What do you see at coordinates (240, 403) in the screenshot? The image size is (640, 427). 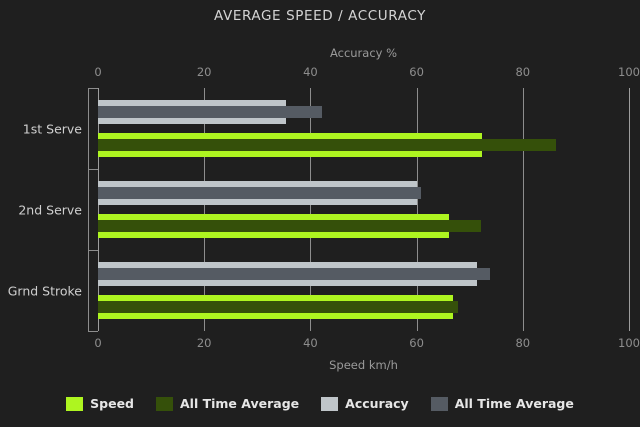 I see `legend-label-1: All Time Average` at bounding box center [240, 403].